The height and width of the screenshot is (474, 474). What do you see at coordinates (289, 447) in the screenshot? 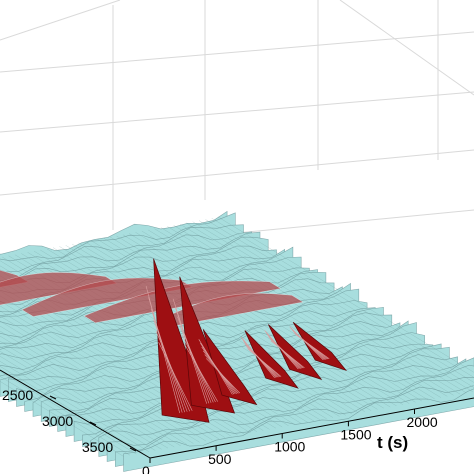
I see `x-tick-label: 1000` at bounding box center [289, 447].